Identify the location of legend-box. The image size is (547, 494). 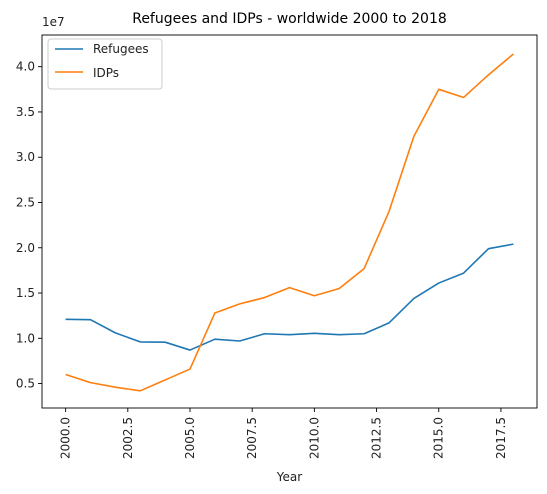
(105, 64).